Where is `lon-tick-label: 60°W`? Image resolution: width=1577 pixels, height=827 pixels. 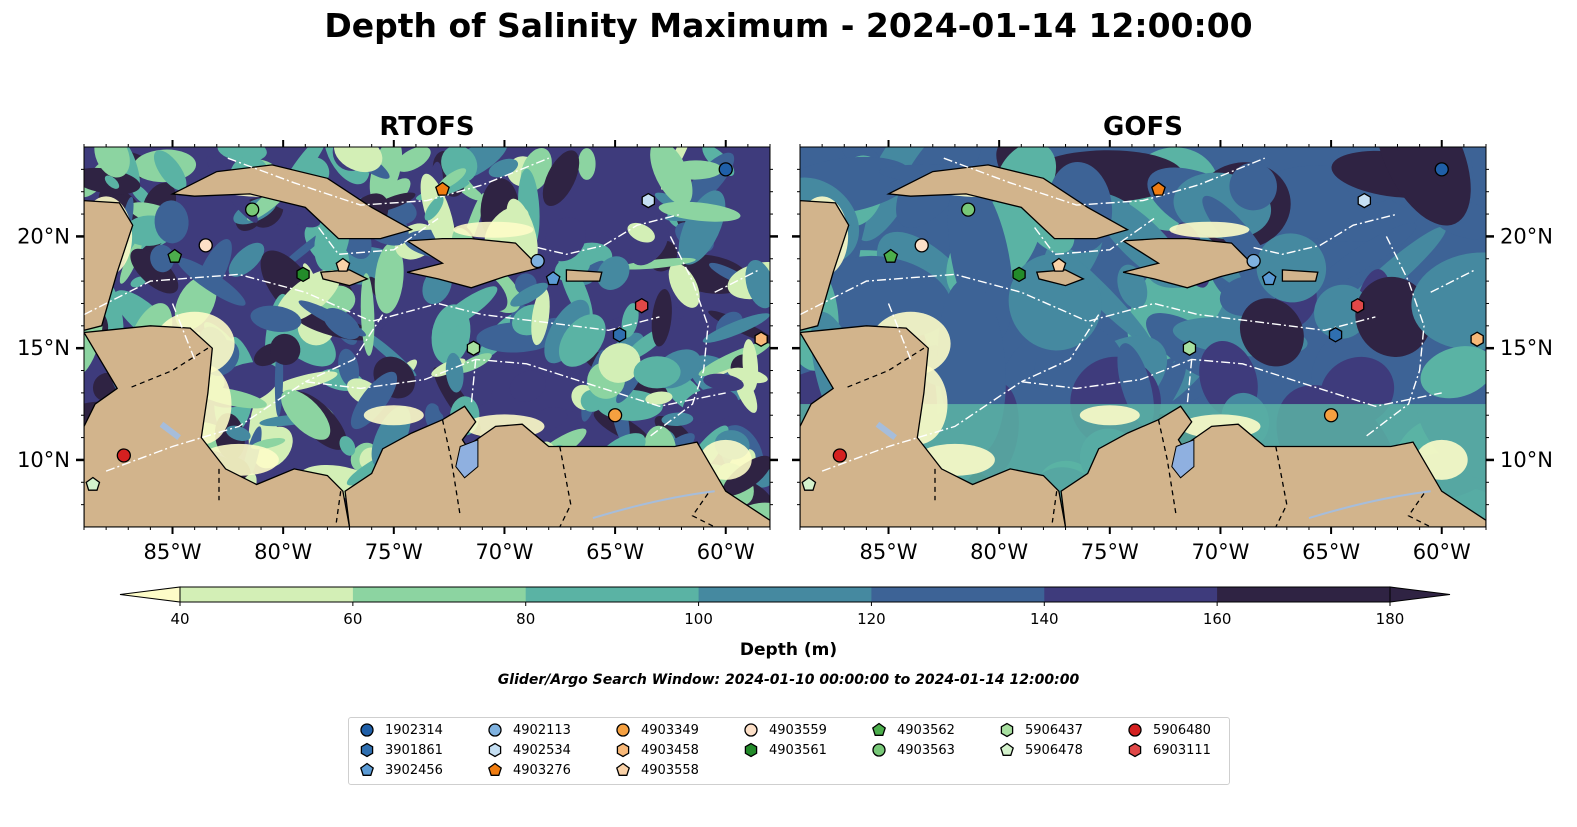
lon-tick-label: 60°W is located at coordinates (1442, 552).